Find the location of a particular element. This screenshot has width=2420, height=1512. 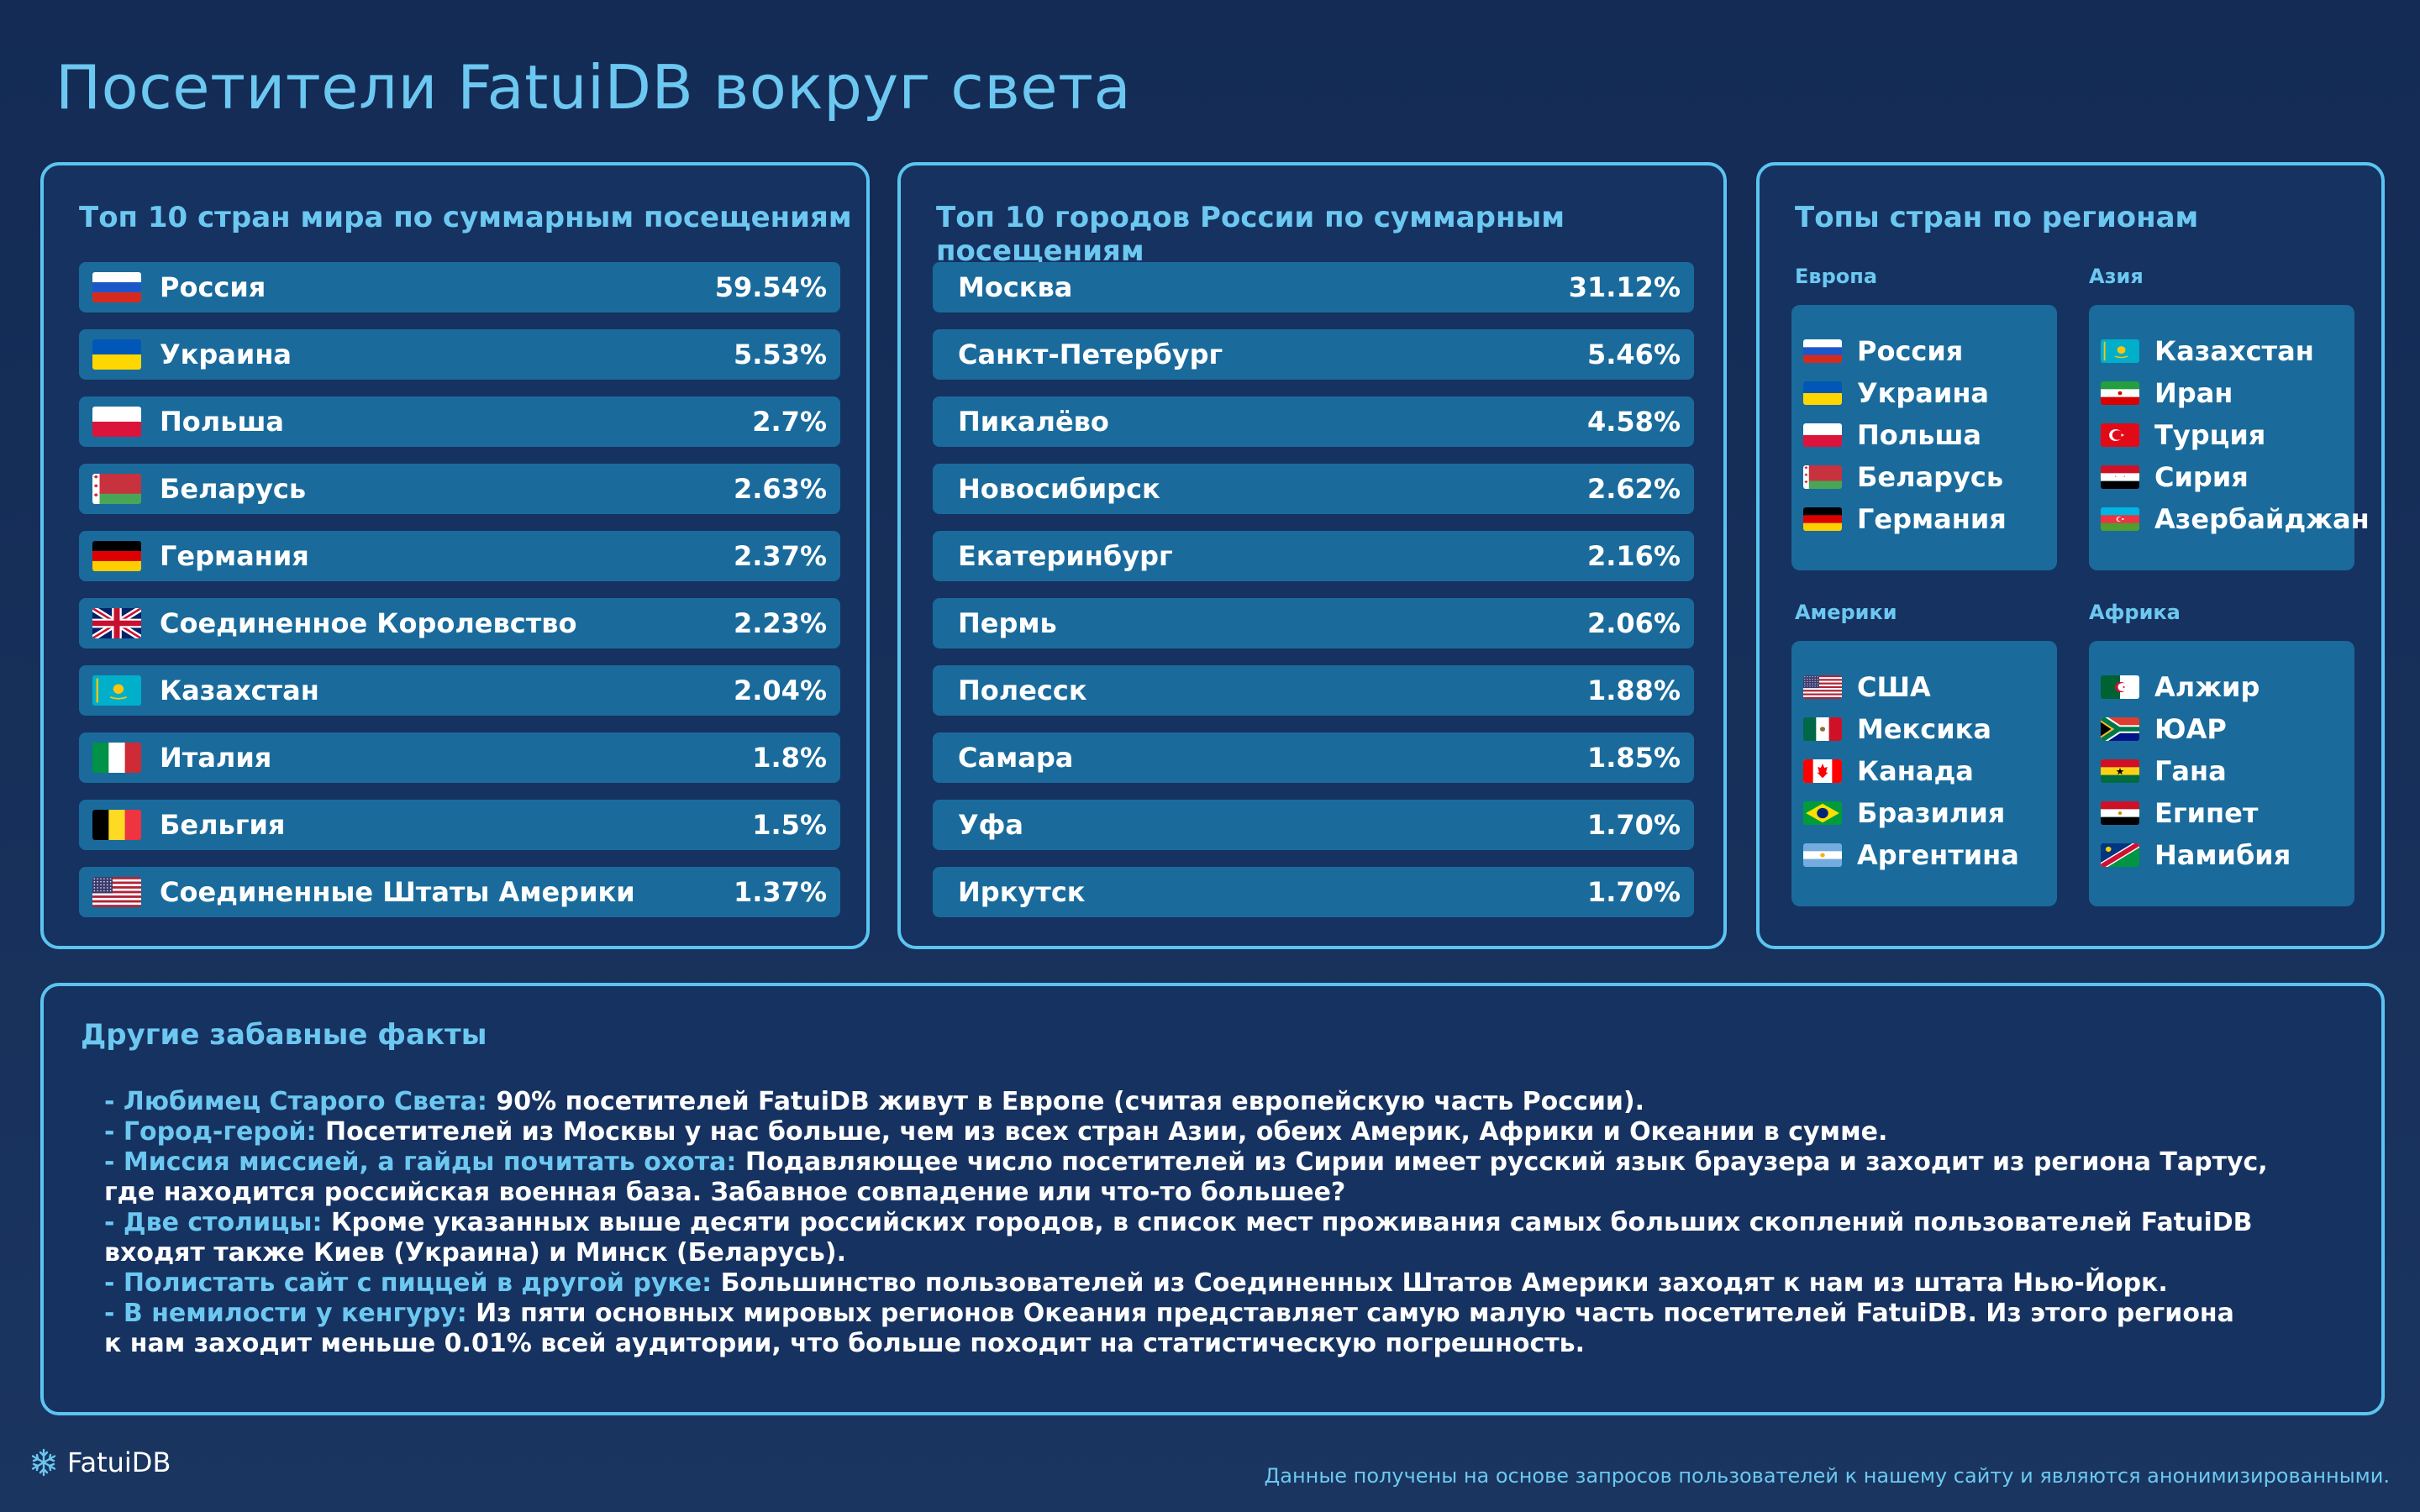

city-row: Москва 31.12% is located at coordinates (1314, 287).